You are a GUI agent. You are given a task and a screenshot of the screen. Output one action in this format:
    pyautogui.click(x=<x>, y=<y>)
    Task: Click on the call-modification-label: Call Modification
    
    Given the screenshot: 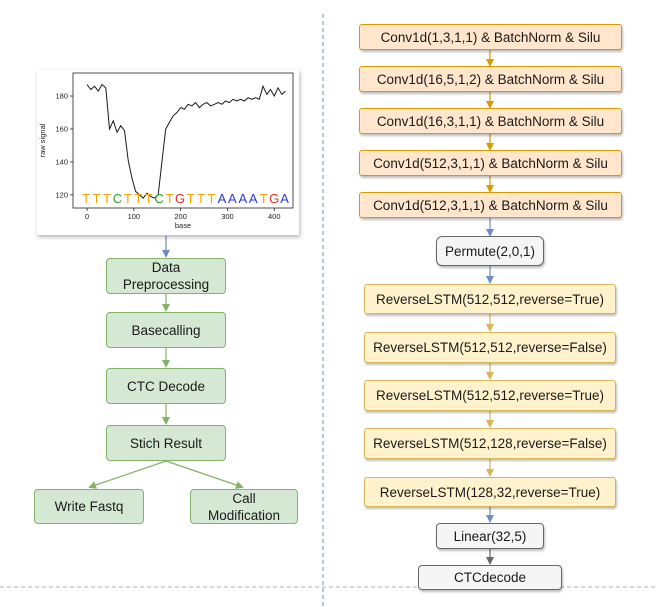 What is the action you would take?
    pyautogui.click(x=244, y=506)
    